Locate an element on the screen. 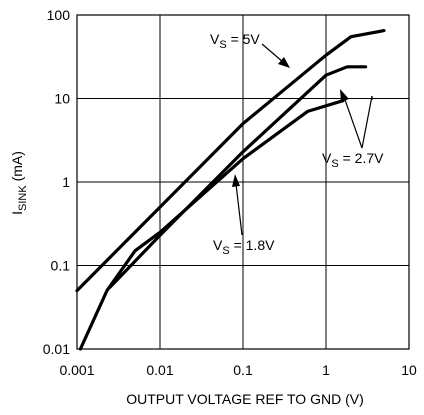 The width and height of the screenshot is (424, 415). arrow-5v-head is located at coordinates (284, 62).